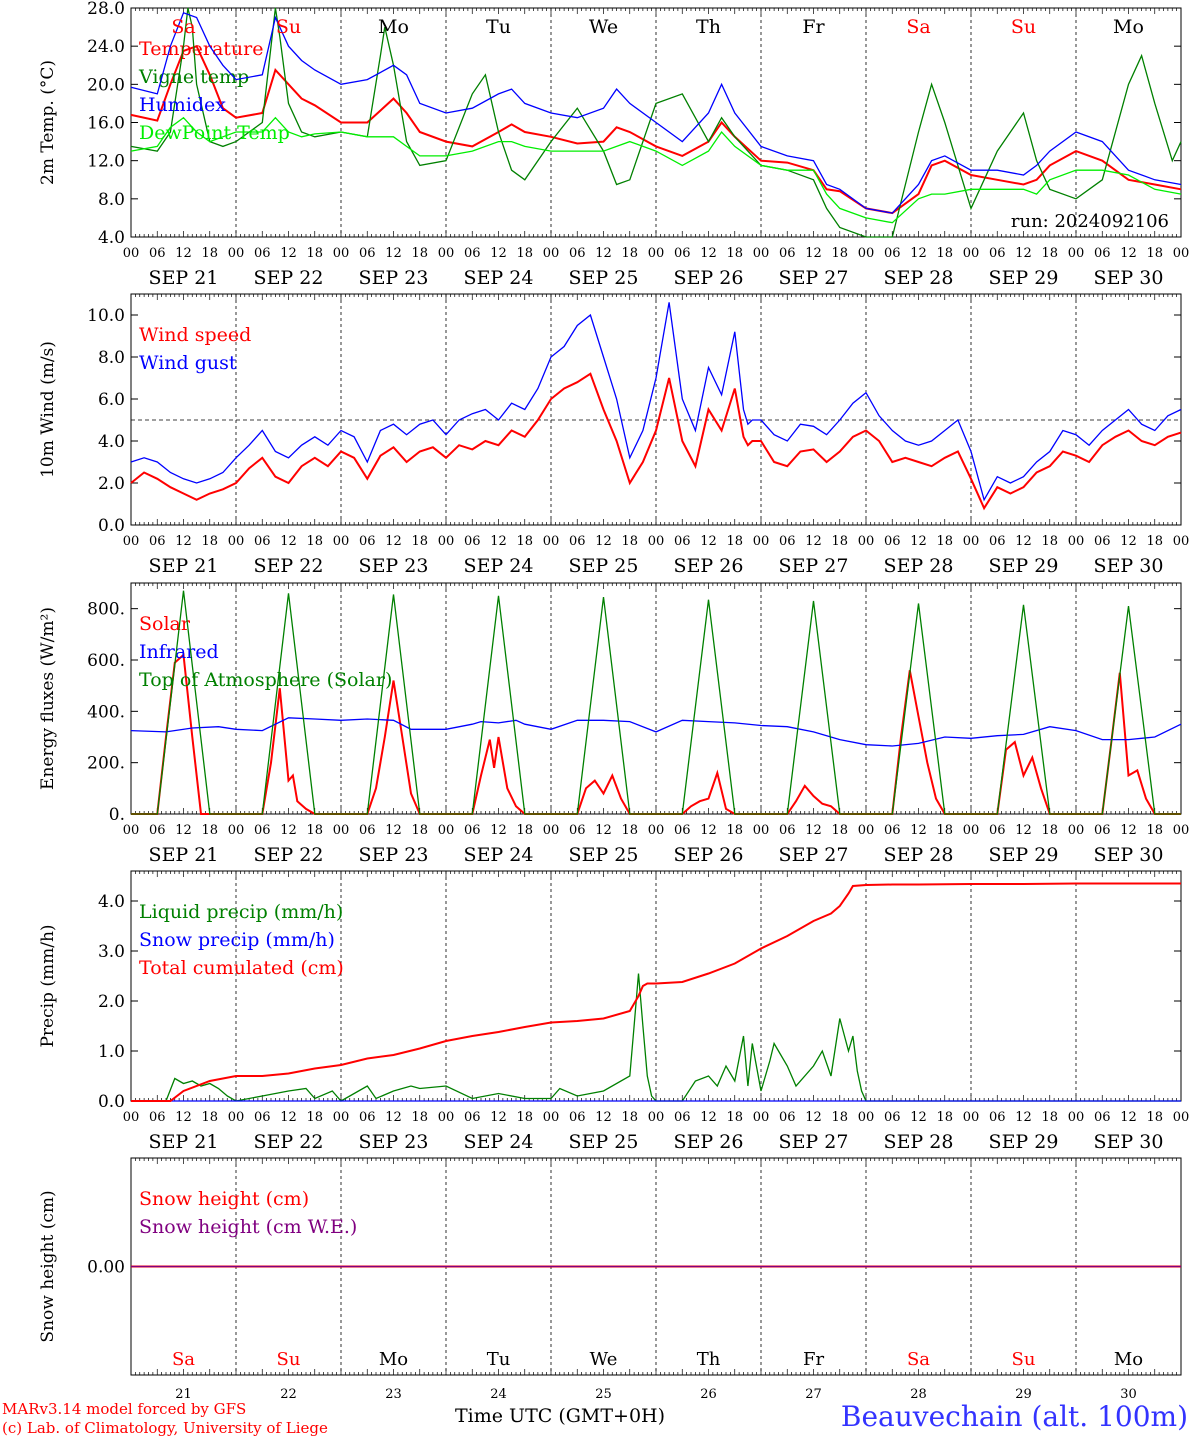 The width and height of the screenshot is (1194, 1440). What do you see at coordinates (111, 1052) in the screenshot?
I see `panel-3-y-tick-label: 1.0` at bounding box center [111, 1052].